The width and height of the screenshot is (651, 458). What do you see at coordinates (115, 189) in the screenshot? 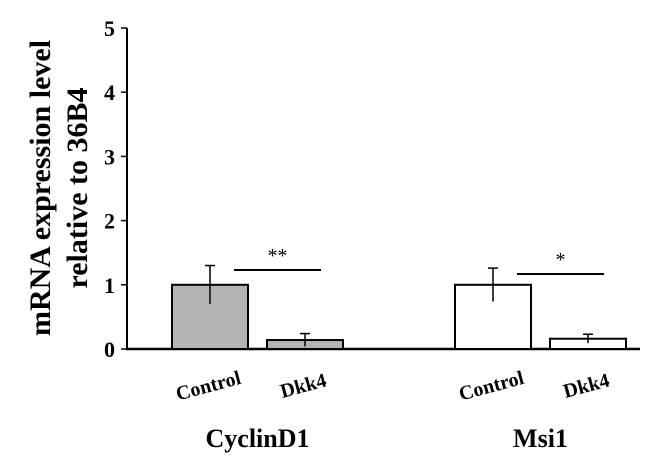
I see `y-axis-ticks: 0 1 2 3 4 5` at bounding box center [115, 189].